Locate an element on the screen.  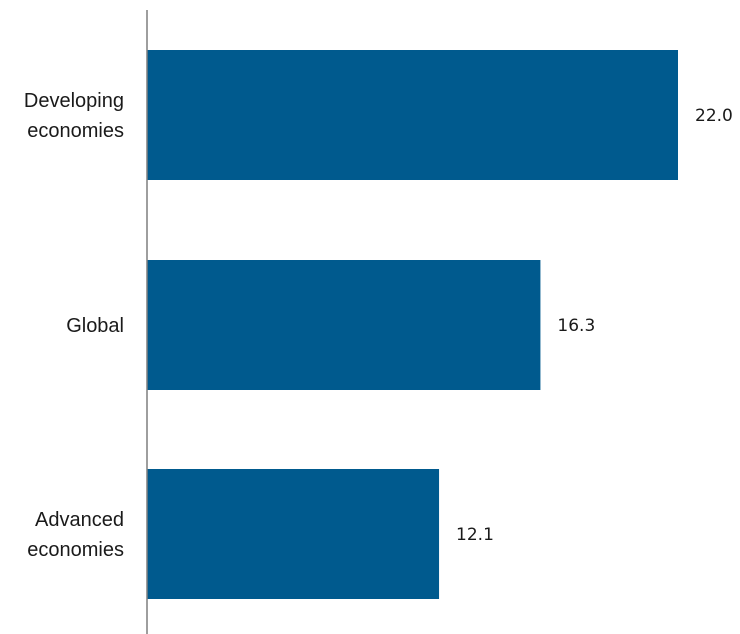
category-label: Advanced economies is located at coordinates (75, 535).